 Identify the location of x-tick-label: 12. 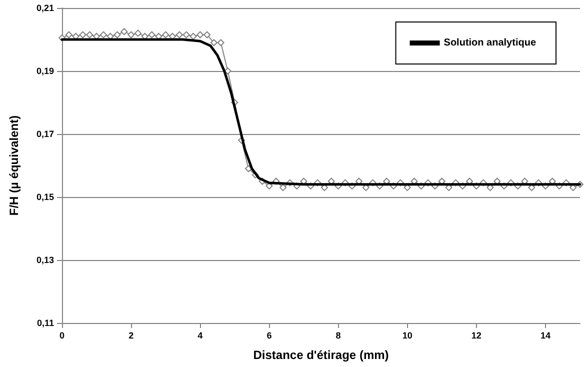
(476, 335).